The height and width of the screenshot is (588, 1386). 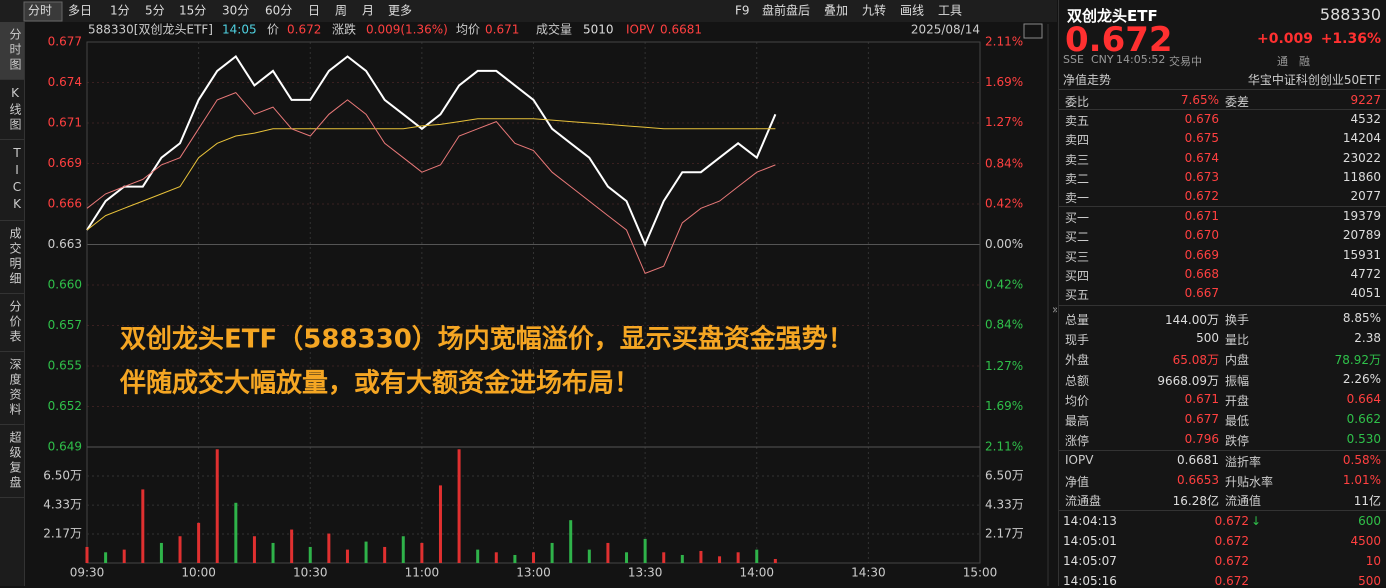 What do you see at coordinates (1201, 138) in the screenshot?
I see `book-price: 0.675` at bounding box center [1201, 138].